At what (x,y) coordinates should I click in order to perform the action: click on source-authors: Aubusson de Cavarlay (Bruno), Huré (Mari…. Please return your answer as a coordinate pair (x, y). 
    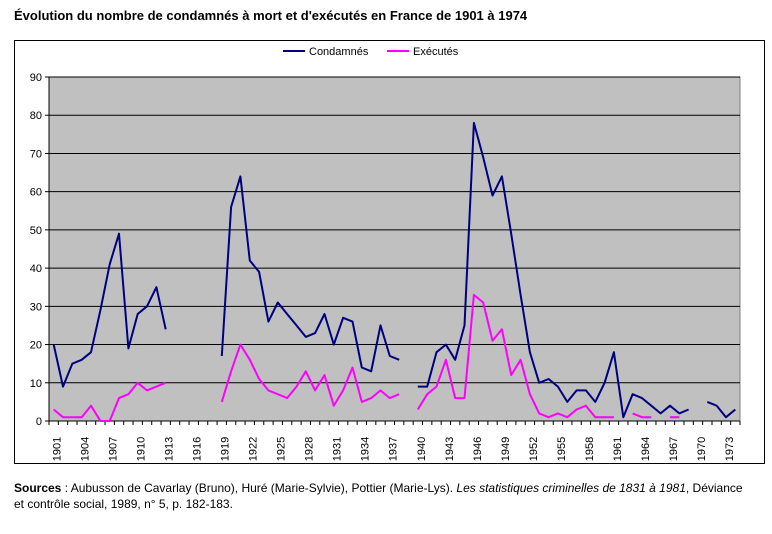
    Looking at the image, I should click on (263, 488).